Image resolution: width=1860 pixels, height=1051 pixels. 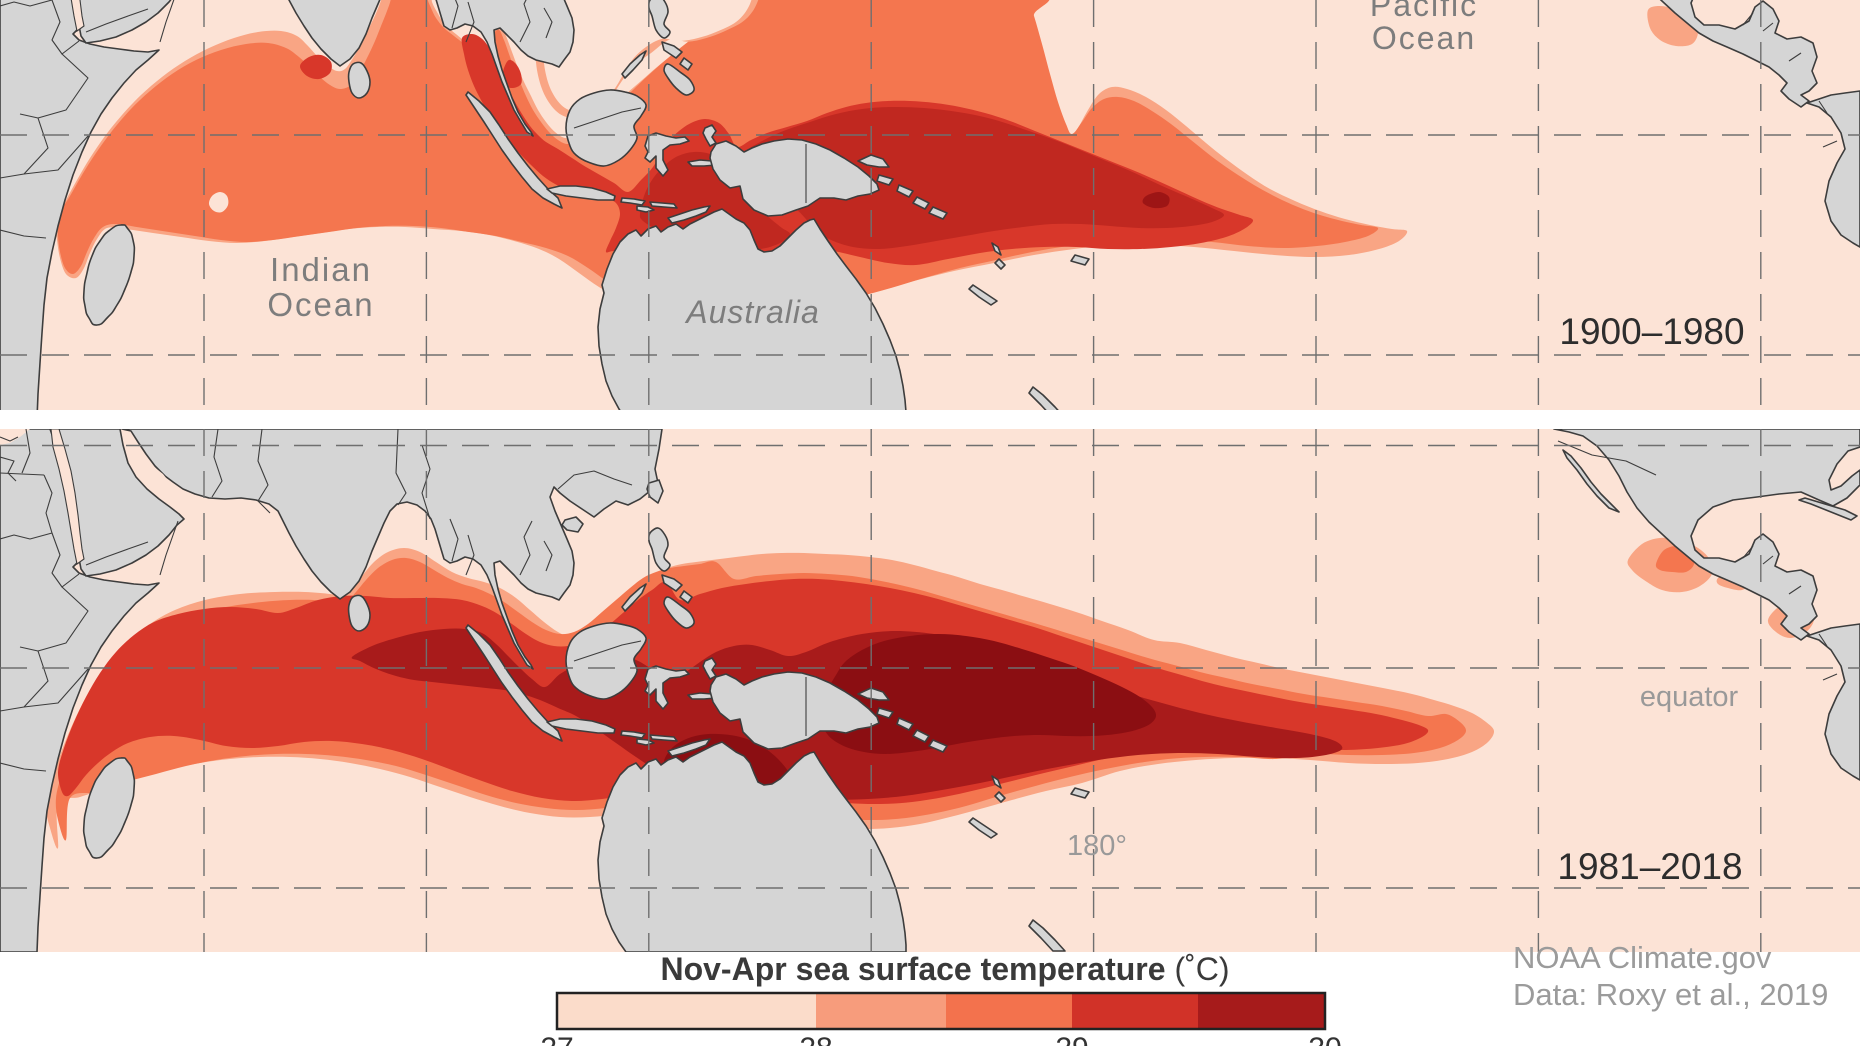 What do you see at coordinates (1689, 697) in the screenshot?
I see `svg-text: equator` at bounding box center [1689, 697].